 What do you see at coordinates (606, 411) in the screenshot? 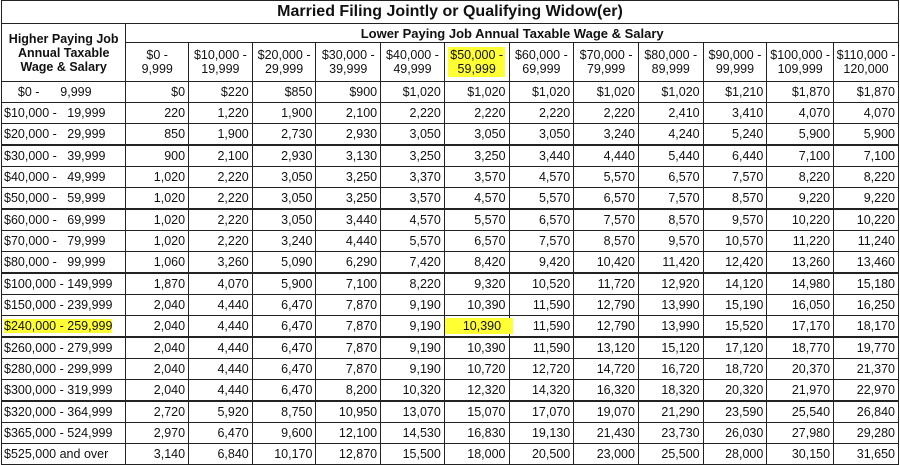
I see `table-cell: 19,070` at bounding box center [606, 411].